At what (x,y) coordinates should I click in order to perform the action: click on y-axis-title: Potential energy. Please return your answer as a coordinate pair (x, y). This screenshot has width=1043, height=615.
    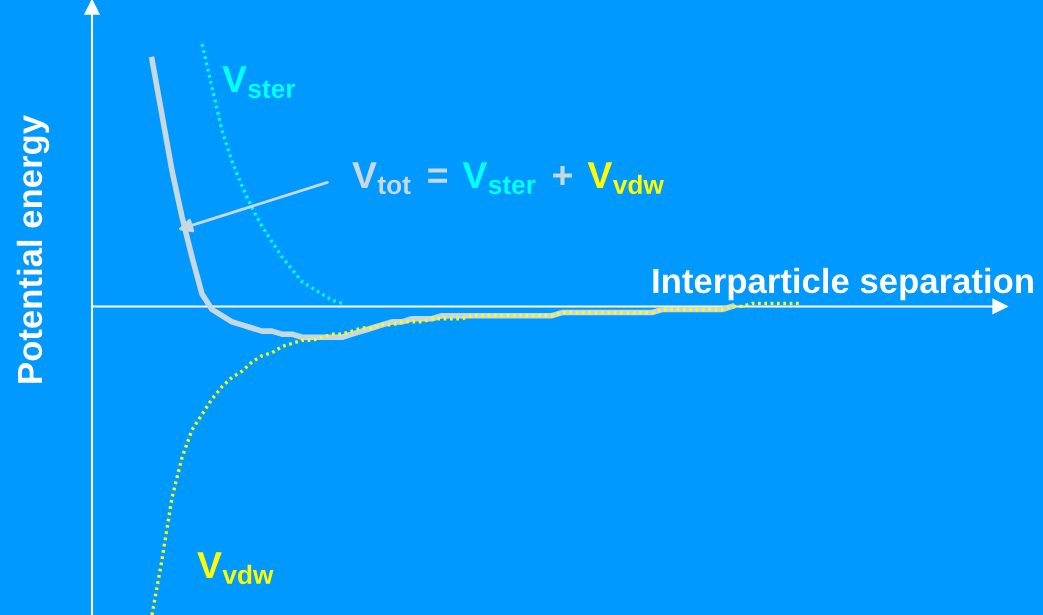
    Looking at the image, I should click on (33, 249).